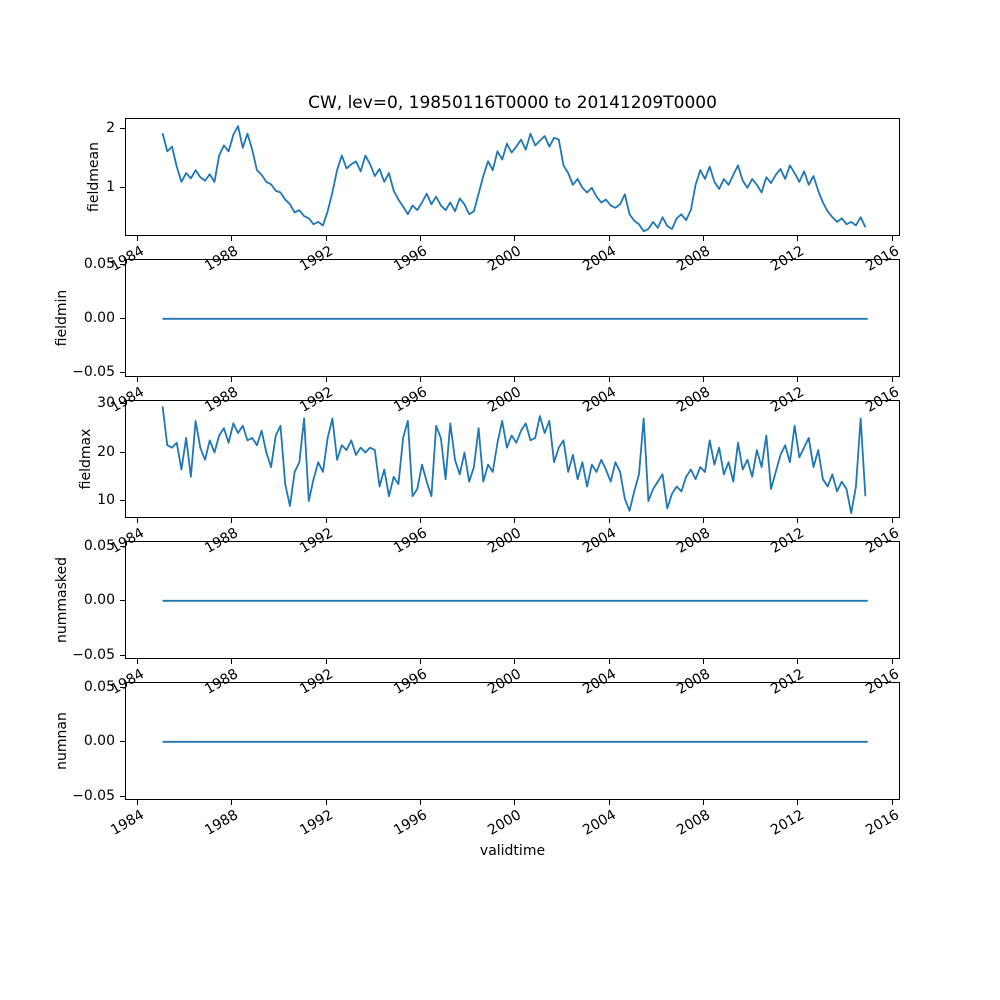 The width and height of the screenshot is (1000, 1000). What do you see at coordinates (106, 451) in the screenshot?
I see `y-tick-label: 20` at bounding box center [106, 451].